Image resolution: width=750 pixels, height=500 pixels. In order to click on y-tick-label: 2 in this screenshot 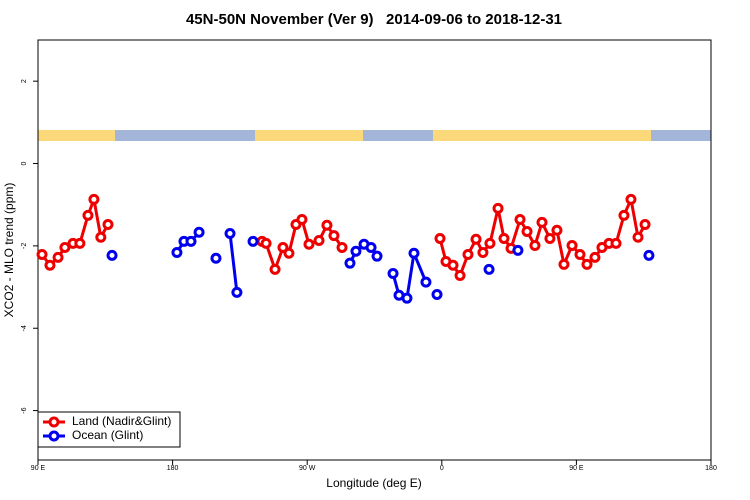, I will do `click(24, 81)`.